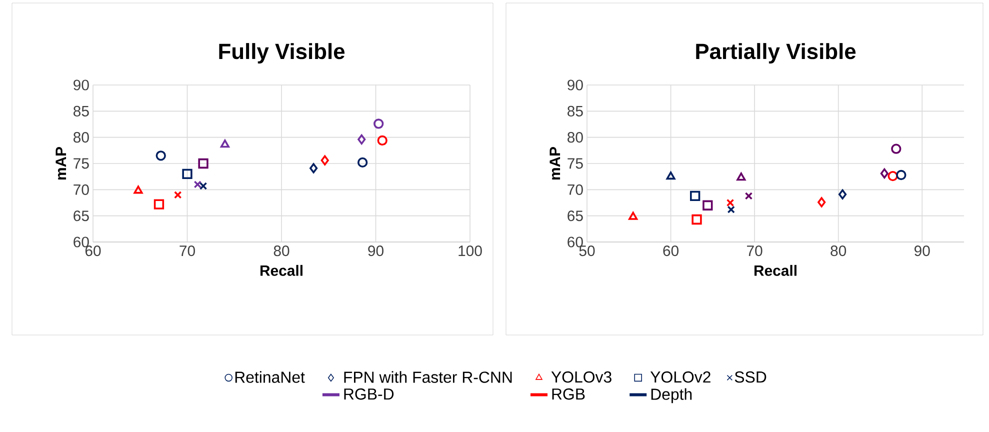 Image resolution: width=989 pixels, height=432 pixels. Describe the element at coordinates (680, 377) in the screenshot. I see `legend-label: YOLOv2` at that location.